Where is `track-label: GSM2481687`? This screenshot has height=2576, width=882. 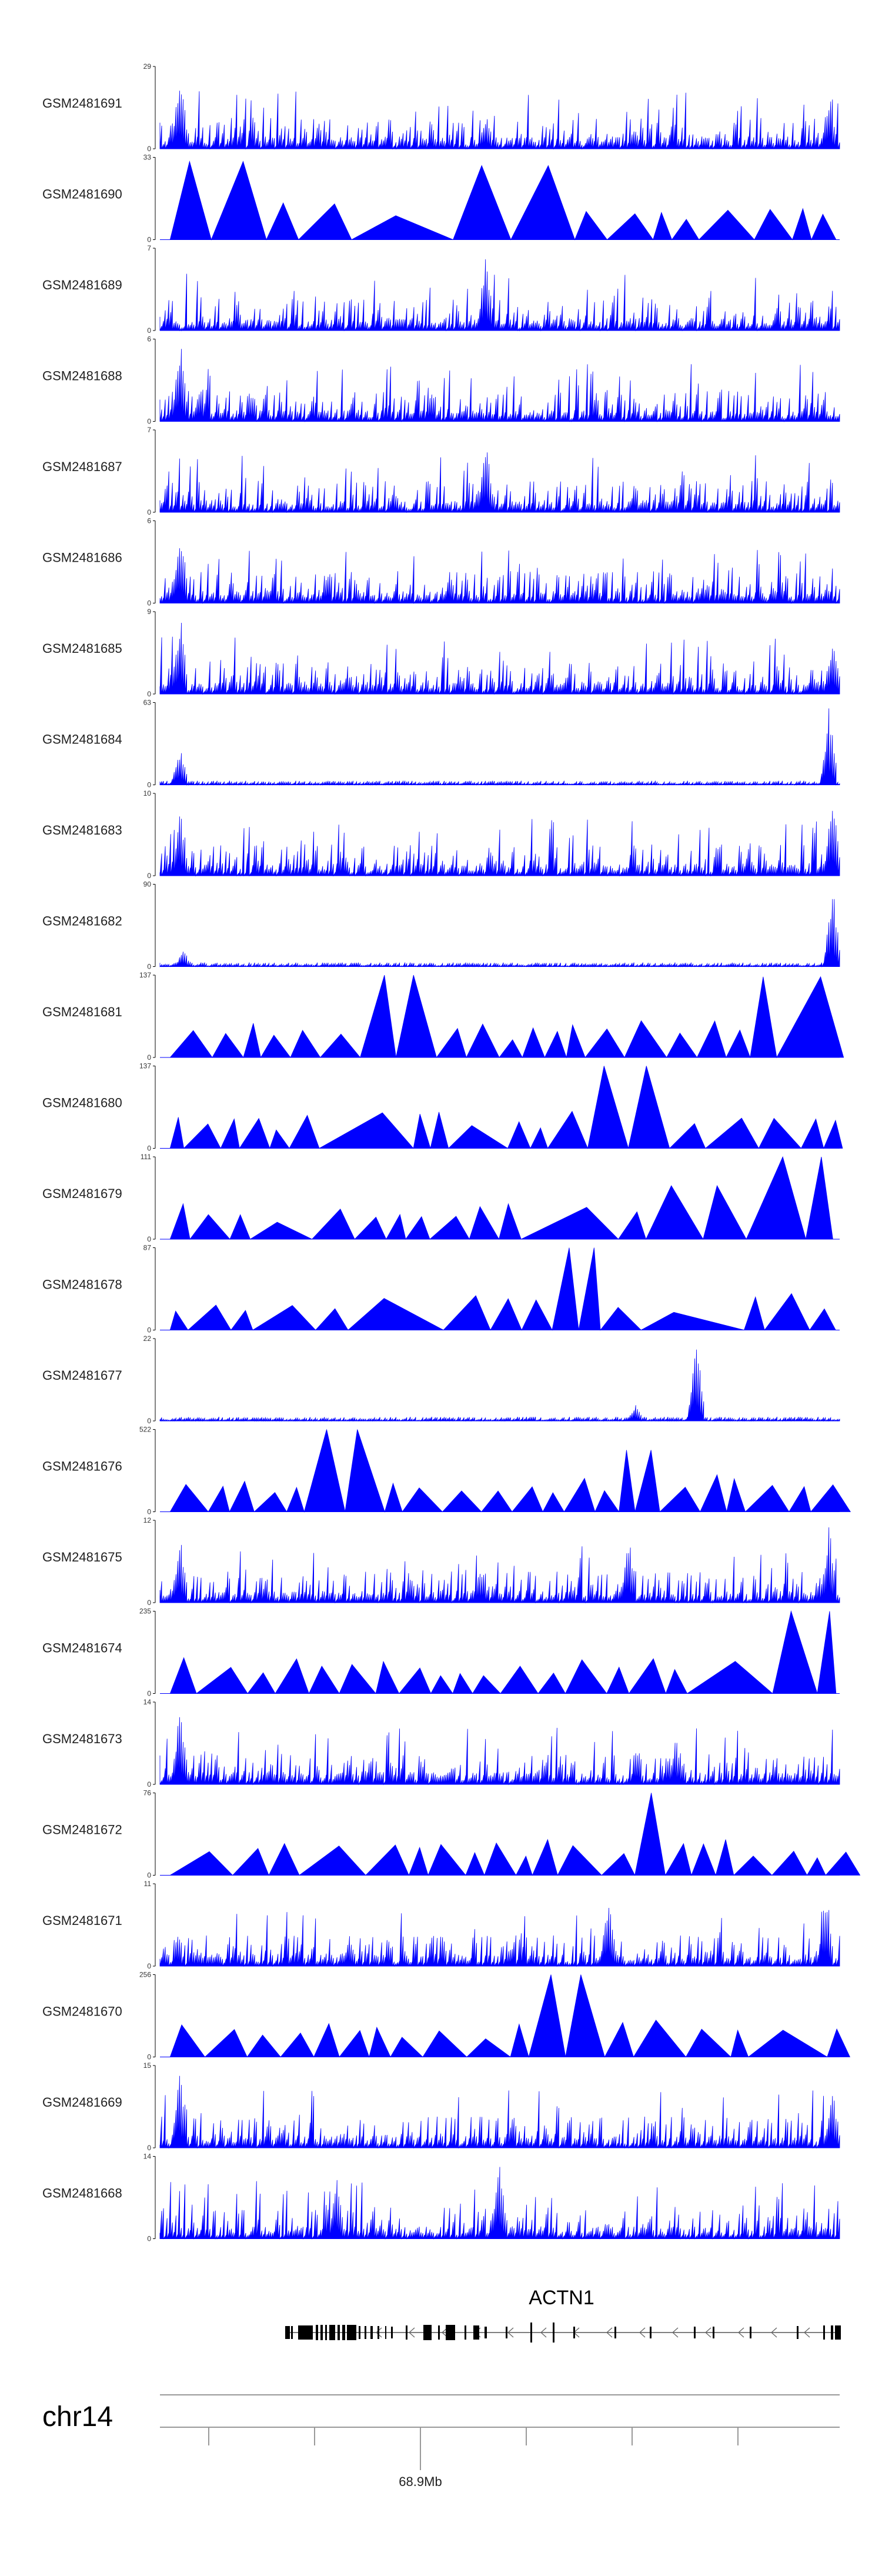 track-label: GSM2481687 is located at coordinates (82, 466).